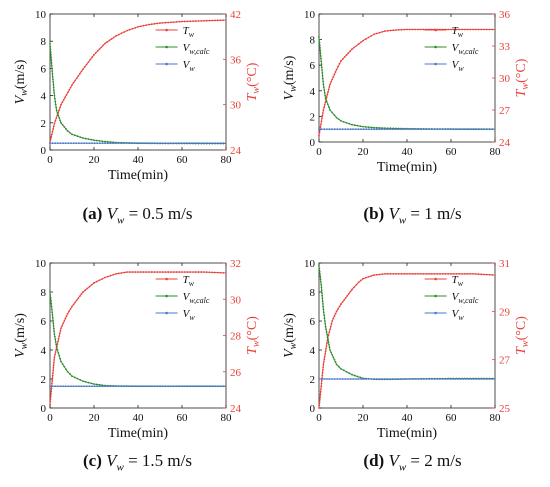 The height and width of the screenshot is (487, 550). What do you see at coordinates (505, 361) in the screenshot?
I see `y-right-tick-label: 27` at bounding box center [505, 361].